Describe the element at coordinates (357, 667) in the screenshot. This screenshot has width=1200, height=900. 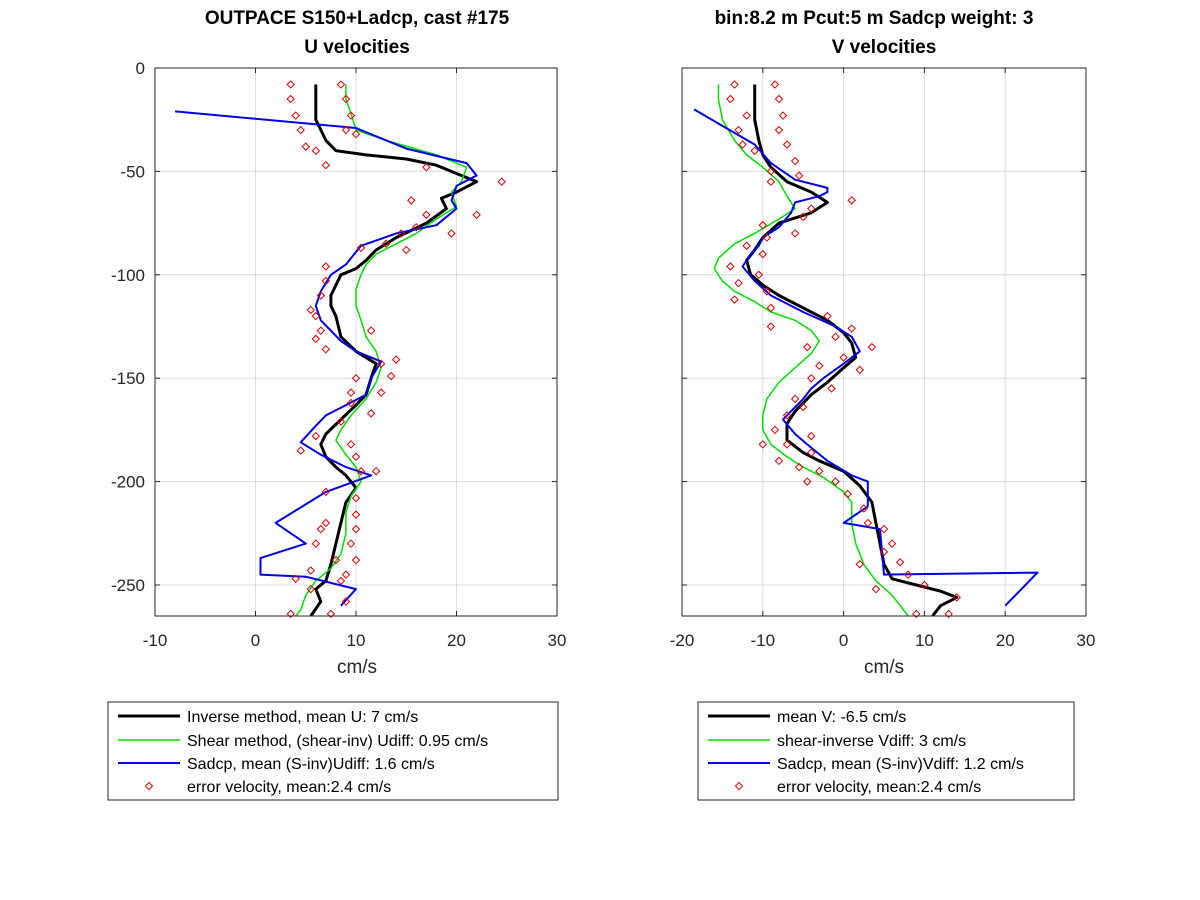
I see `x-axis-label: cm/s` at that location.